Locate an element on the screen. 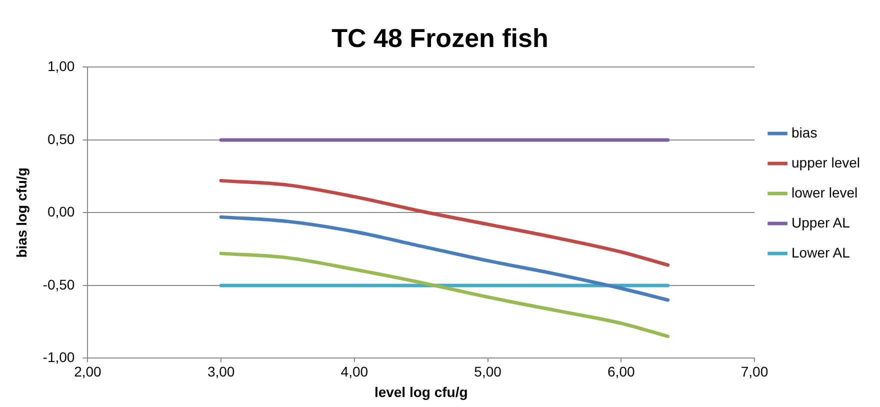 The image size is (880, 407). y-tick-label: -1,00 is located at coordinates (58, 357).